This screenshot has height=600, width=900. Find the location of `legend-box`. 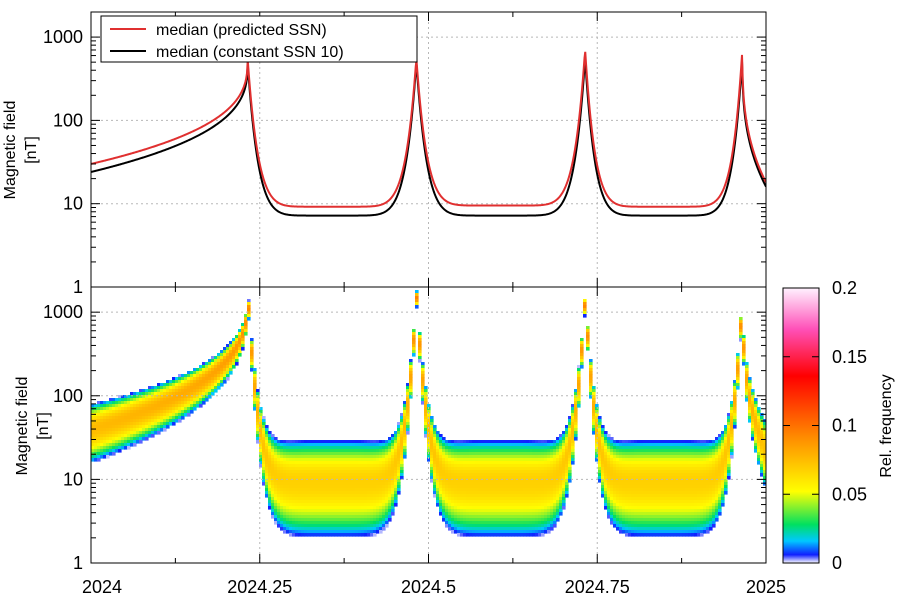

legend-box is located at coordinates (259, 39).